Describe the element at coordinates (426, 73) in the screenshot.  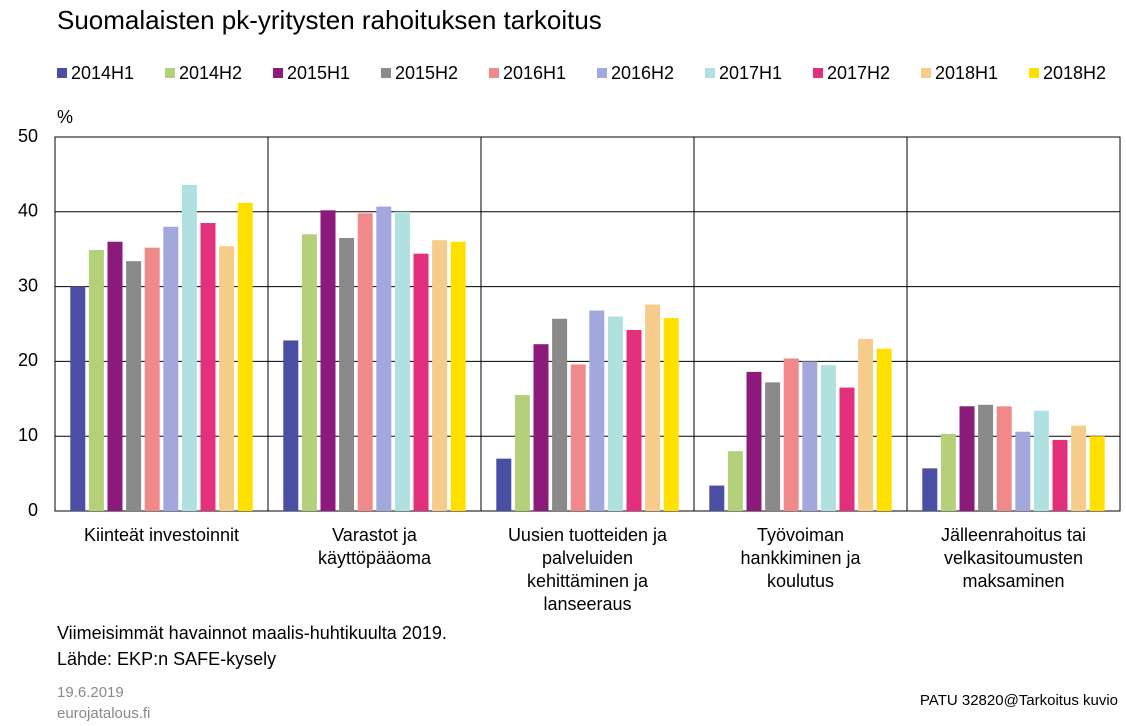
I see `legend-label: 2015H2` at that location.